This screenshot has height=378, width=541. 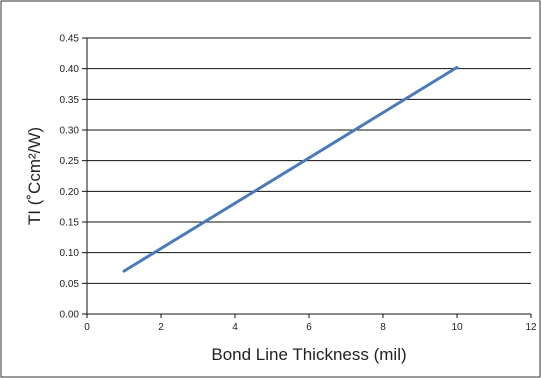 What do you see at coordinates (70, 284) in the screenshot?
I see `y-tick-label: 0.05` at bounding box center [70, 284].